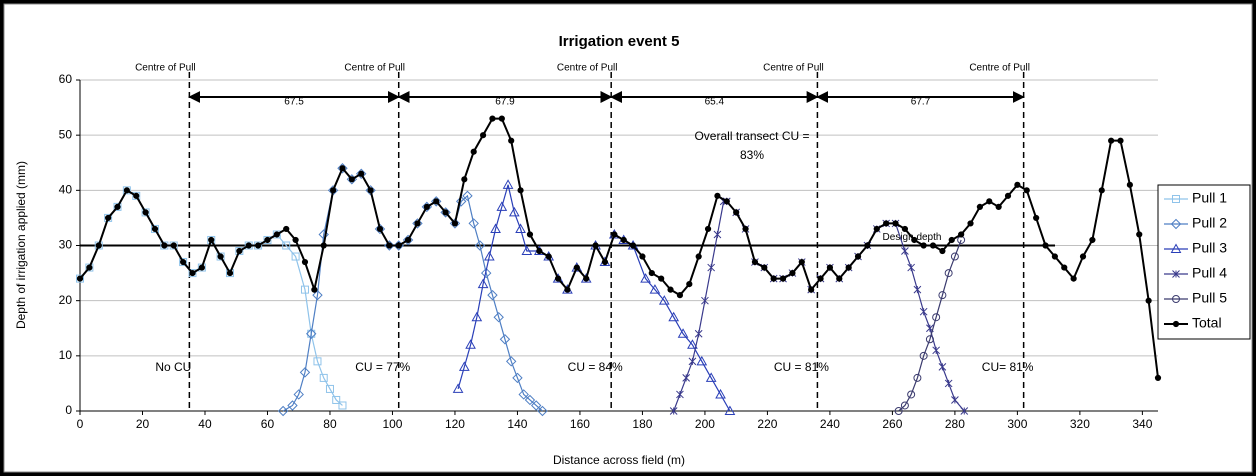 Image resolution: width=1256 pixels, height=476 pixels. Describe the element at coordinates (66, 134) in the screenshot. I see `y-tick-label: 50` at that location.